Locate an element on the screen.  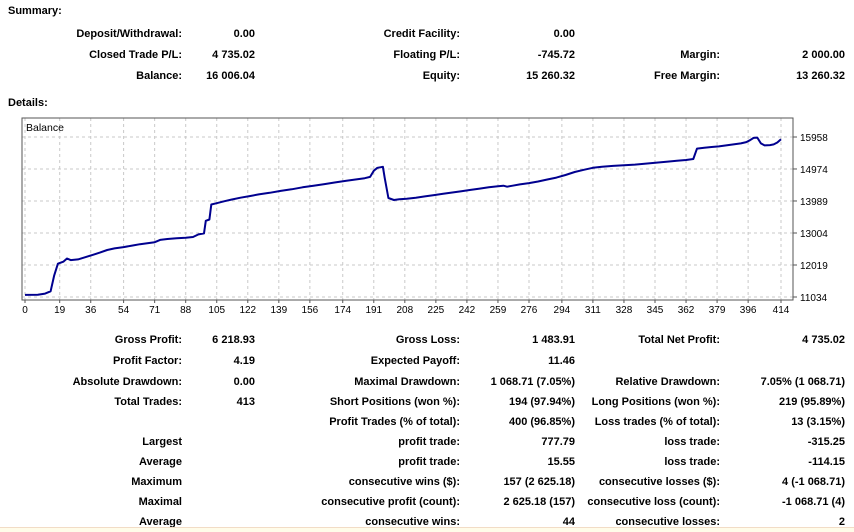
stat-value: 777.79 is located at coordinates (558, 442).